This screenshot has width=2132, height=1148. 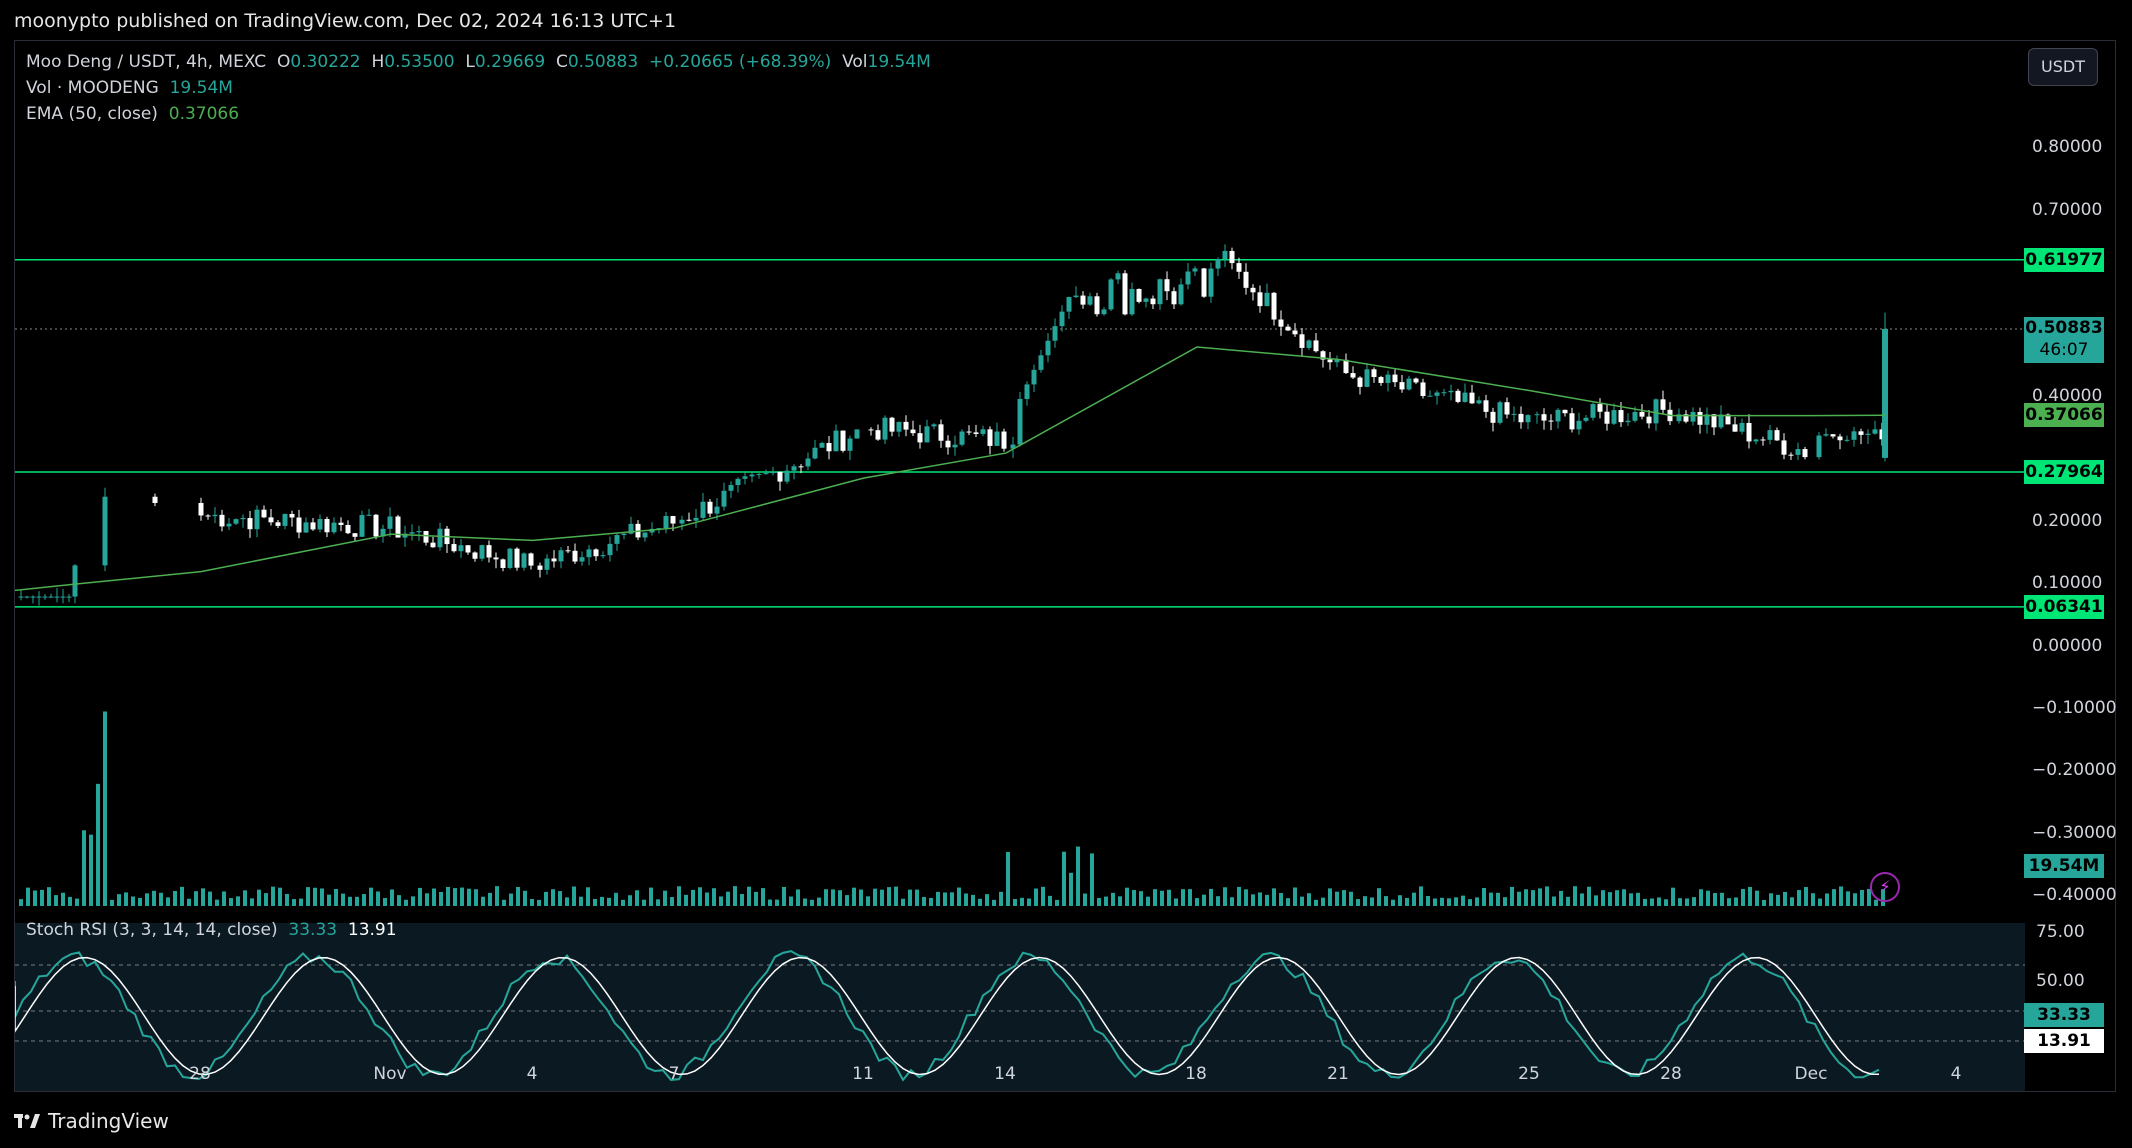 I want to click on volume-legend: Vol · MOODENG 19.54M, so click(x=129, y=88).